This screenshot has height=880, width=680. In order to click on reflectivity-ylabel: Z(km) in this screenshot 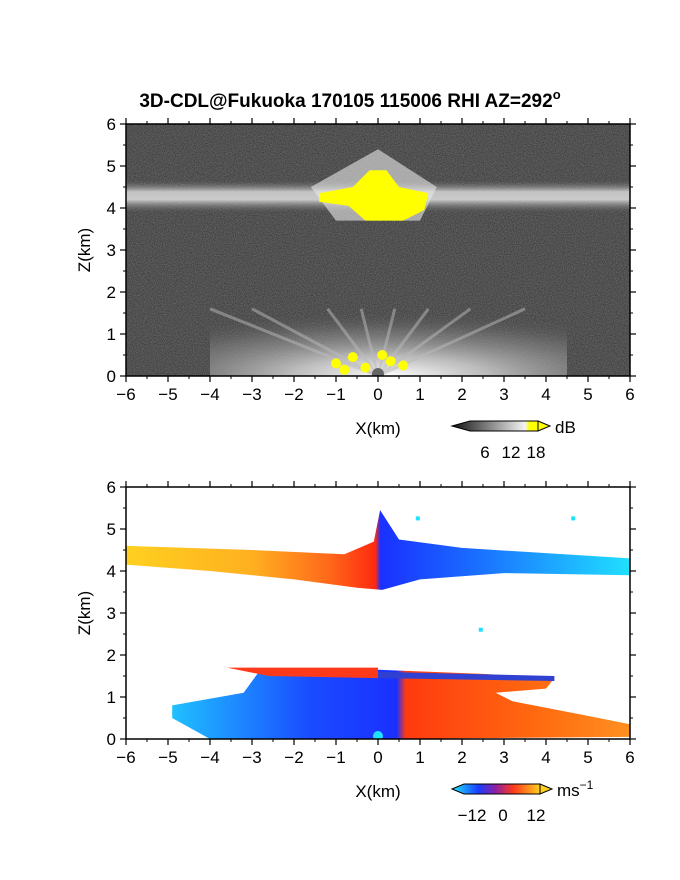, I will do `click(84, 250)`.